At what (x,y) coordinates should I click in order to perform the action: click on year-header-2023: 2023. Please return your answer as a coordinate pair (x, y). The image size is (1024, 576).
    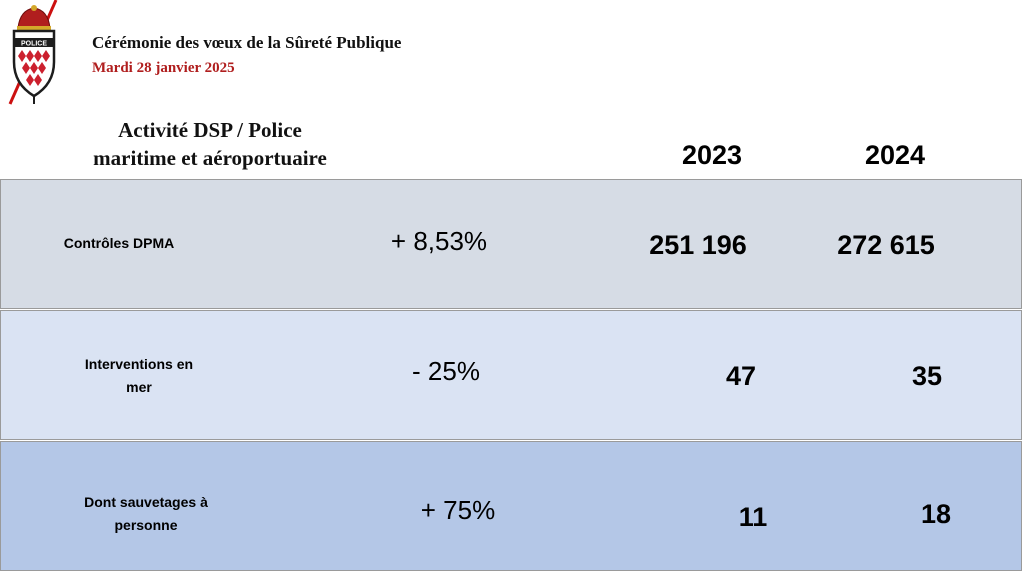
    Looking at the image, I should click on (712, 155).